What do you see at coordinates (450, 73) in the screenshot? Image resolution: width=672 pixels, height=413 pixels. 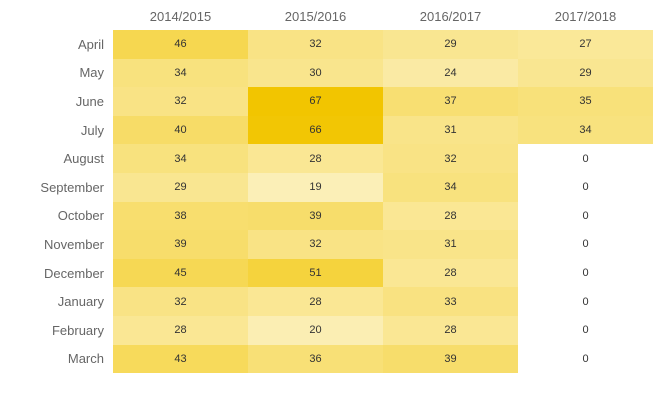 I see `heatmap-cell: 24` at bounding box center [450, 73].